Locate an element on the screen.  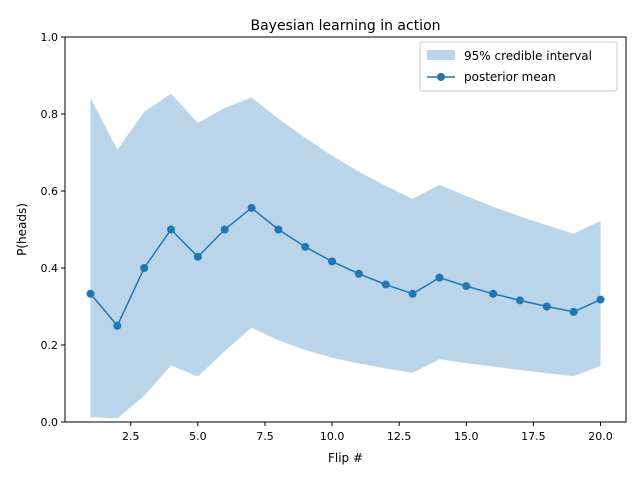
x-axis: Flip # is located at coordinates (345, 458).